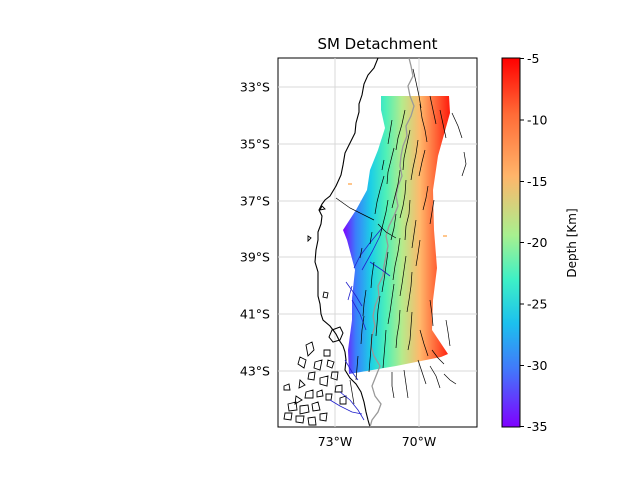 The height and width of the screenshot is (484, 640). I want to click on fault-lines, so click(401, 236).